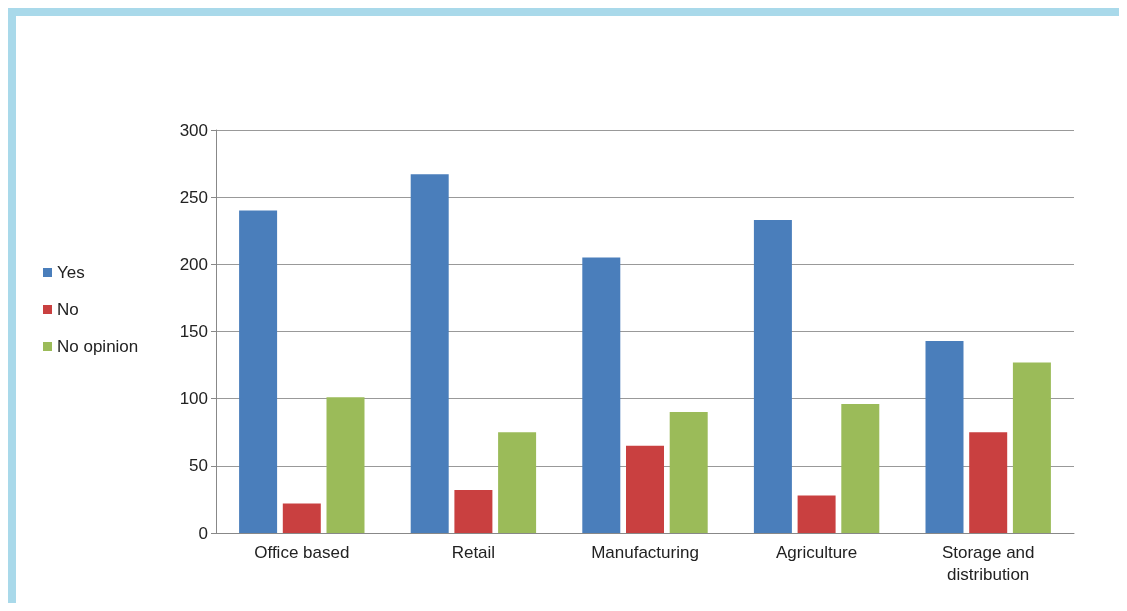 This screenshot has height=611, width=1127. What do you see at coordinates (193, 331) in the screenshot?
I see `y-tick-label: 150` at bounding box center [193, 331].